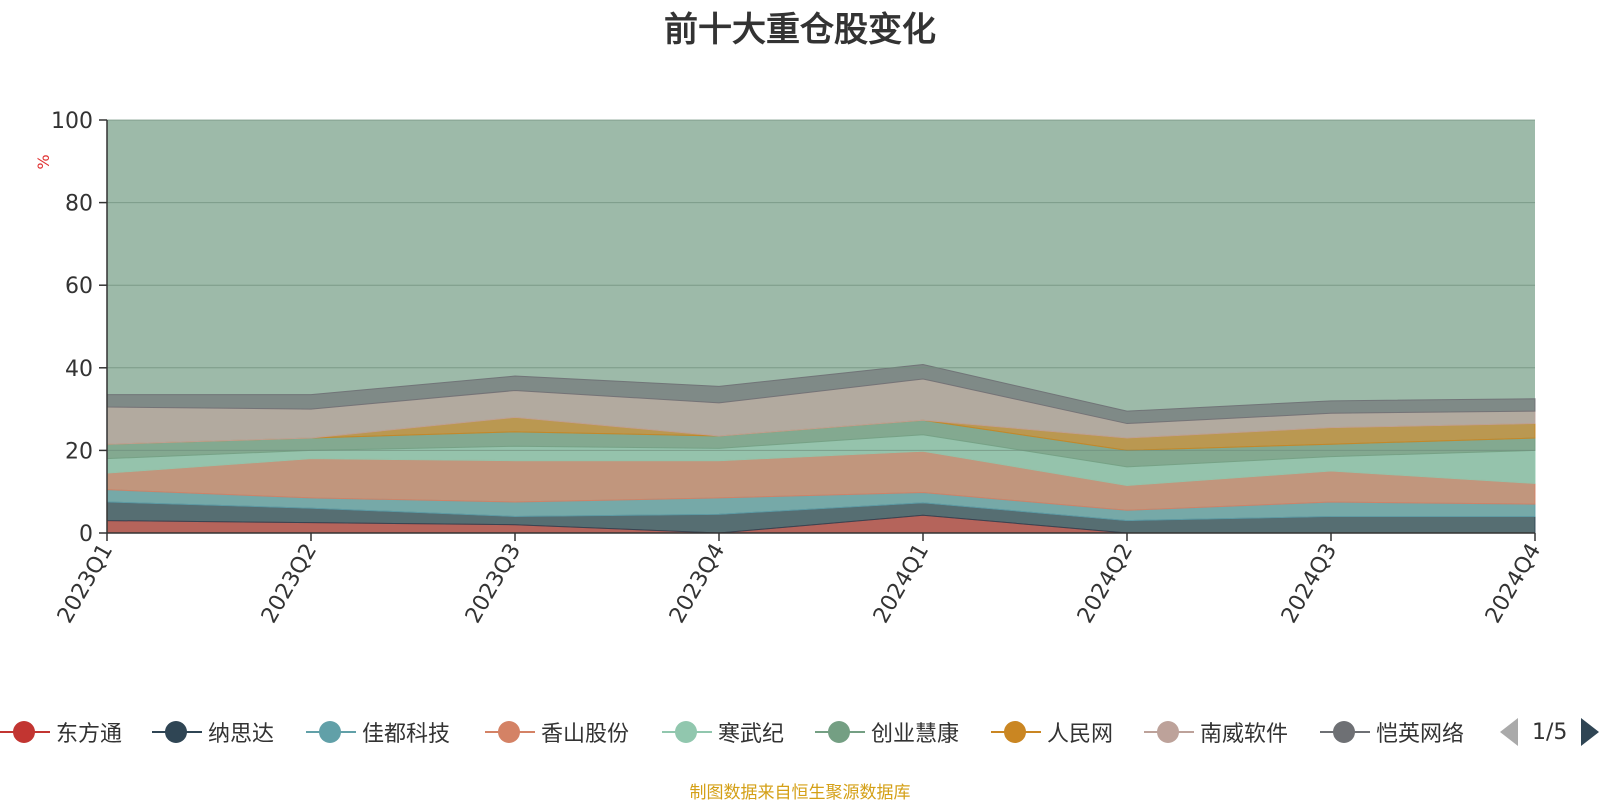 The width and height of the screenshot is (1600, 803). I want to click on legend-label: 人民网, so click(1080, 734).